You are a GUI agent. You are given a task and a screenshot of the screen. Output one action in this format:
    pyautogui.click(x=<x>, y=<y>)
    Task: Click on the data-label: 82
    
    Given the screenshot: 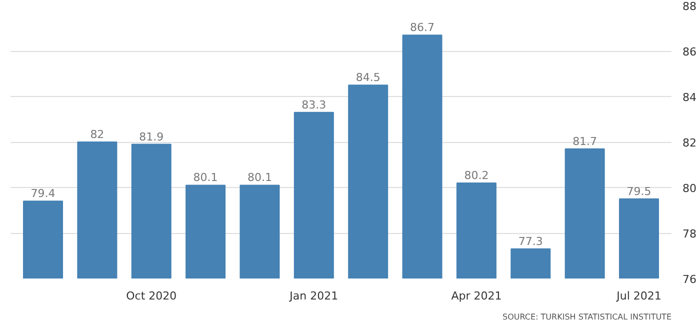 What is the action you would take?
    pyautogui.click(x=97, y=134)
    